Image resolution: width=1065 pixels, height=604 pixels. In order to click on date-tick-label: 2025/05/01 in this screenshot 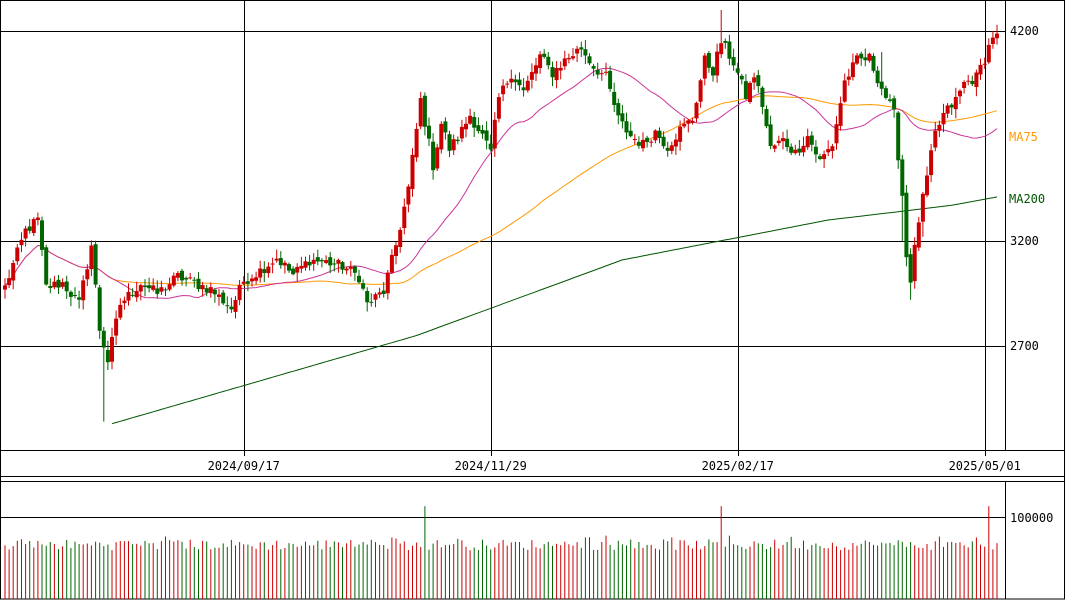, I will do `click(985, 466)`.